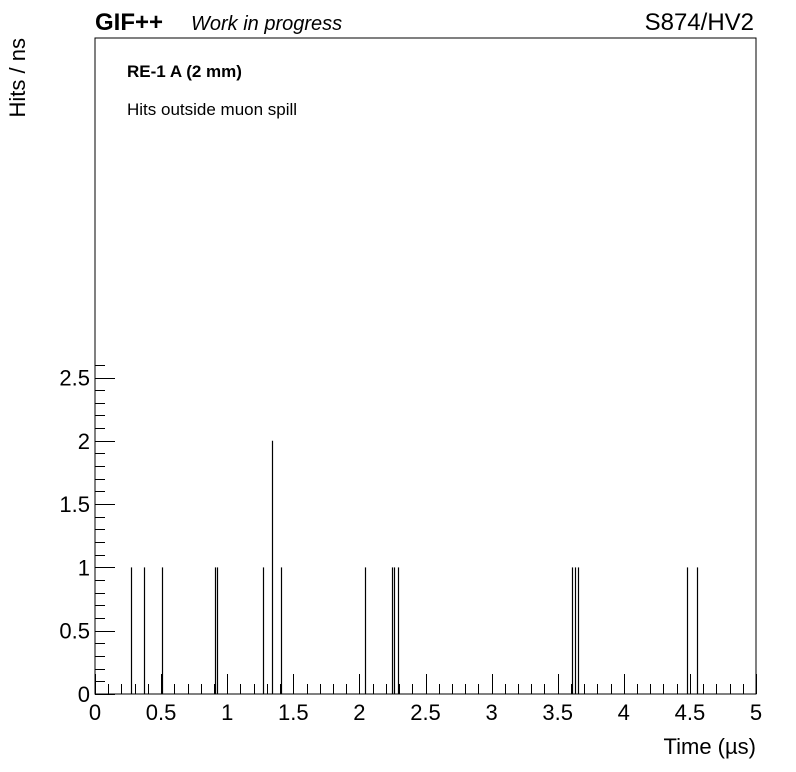  Describe the element at coordinates (709, 746) in the screenshot. I see `x-axis-title: Time (µs)` at that location.